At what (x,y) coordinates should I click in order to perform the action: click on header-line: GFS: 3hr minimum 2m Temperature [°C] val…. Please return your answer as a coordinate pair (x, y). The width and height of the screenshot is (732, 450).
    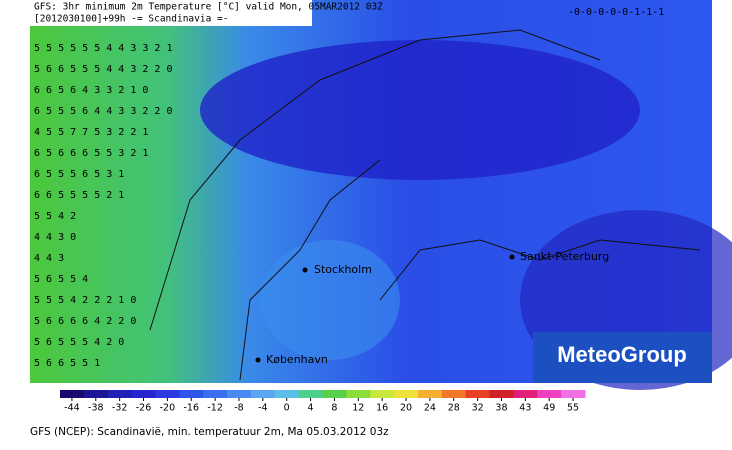
    Looking at the image, I should click on (208, 7).